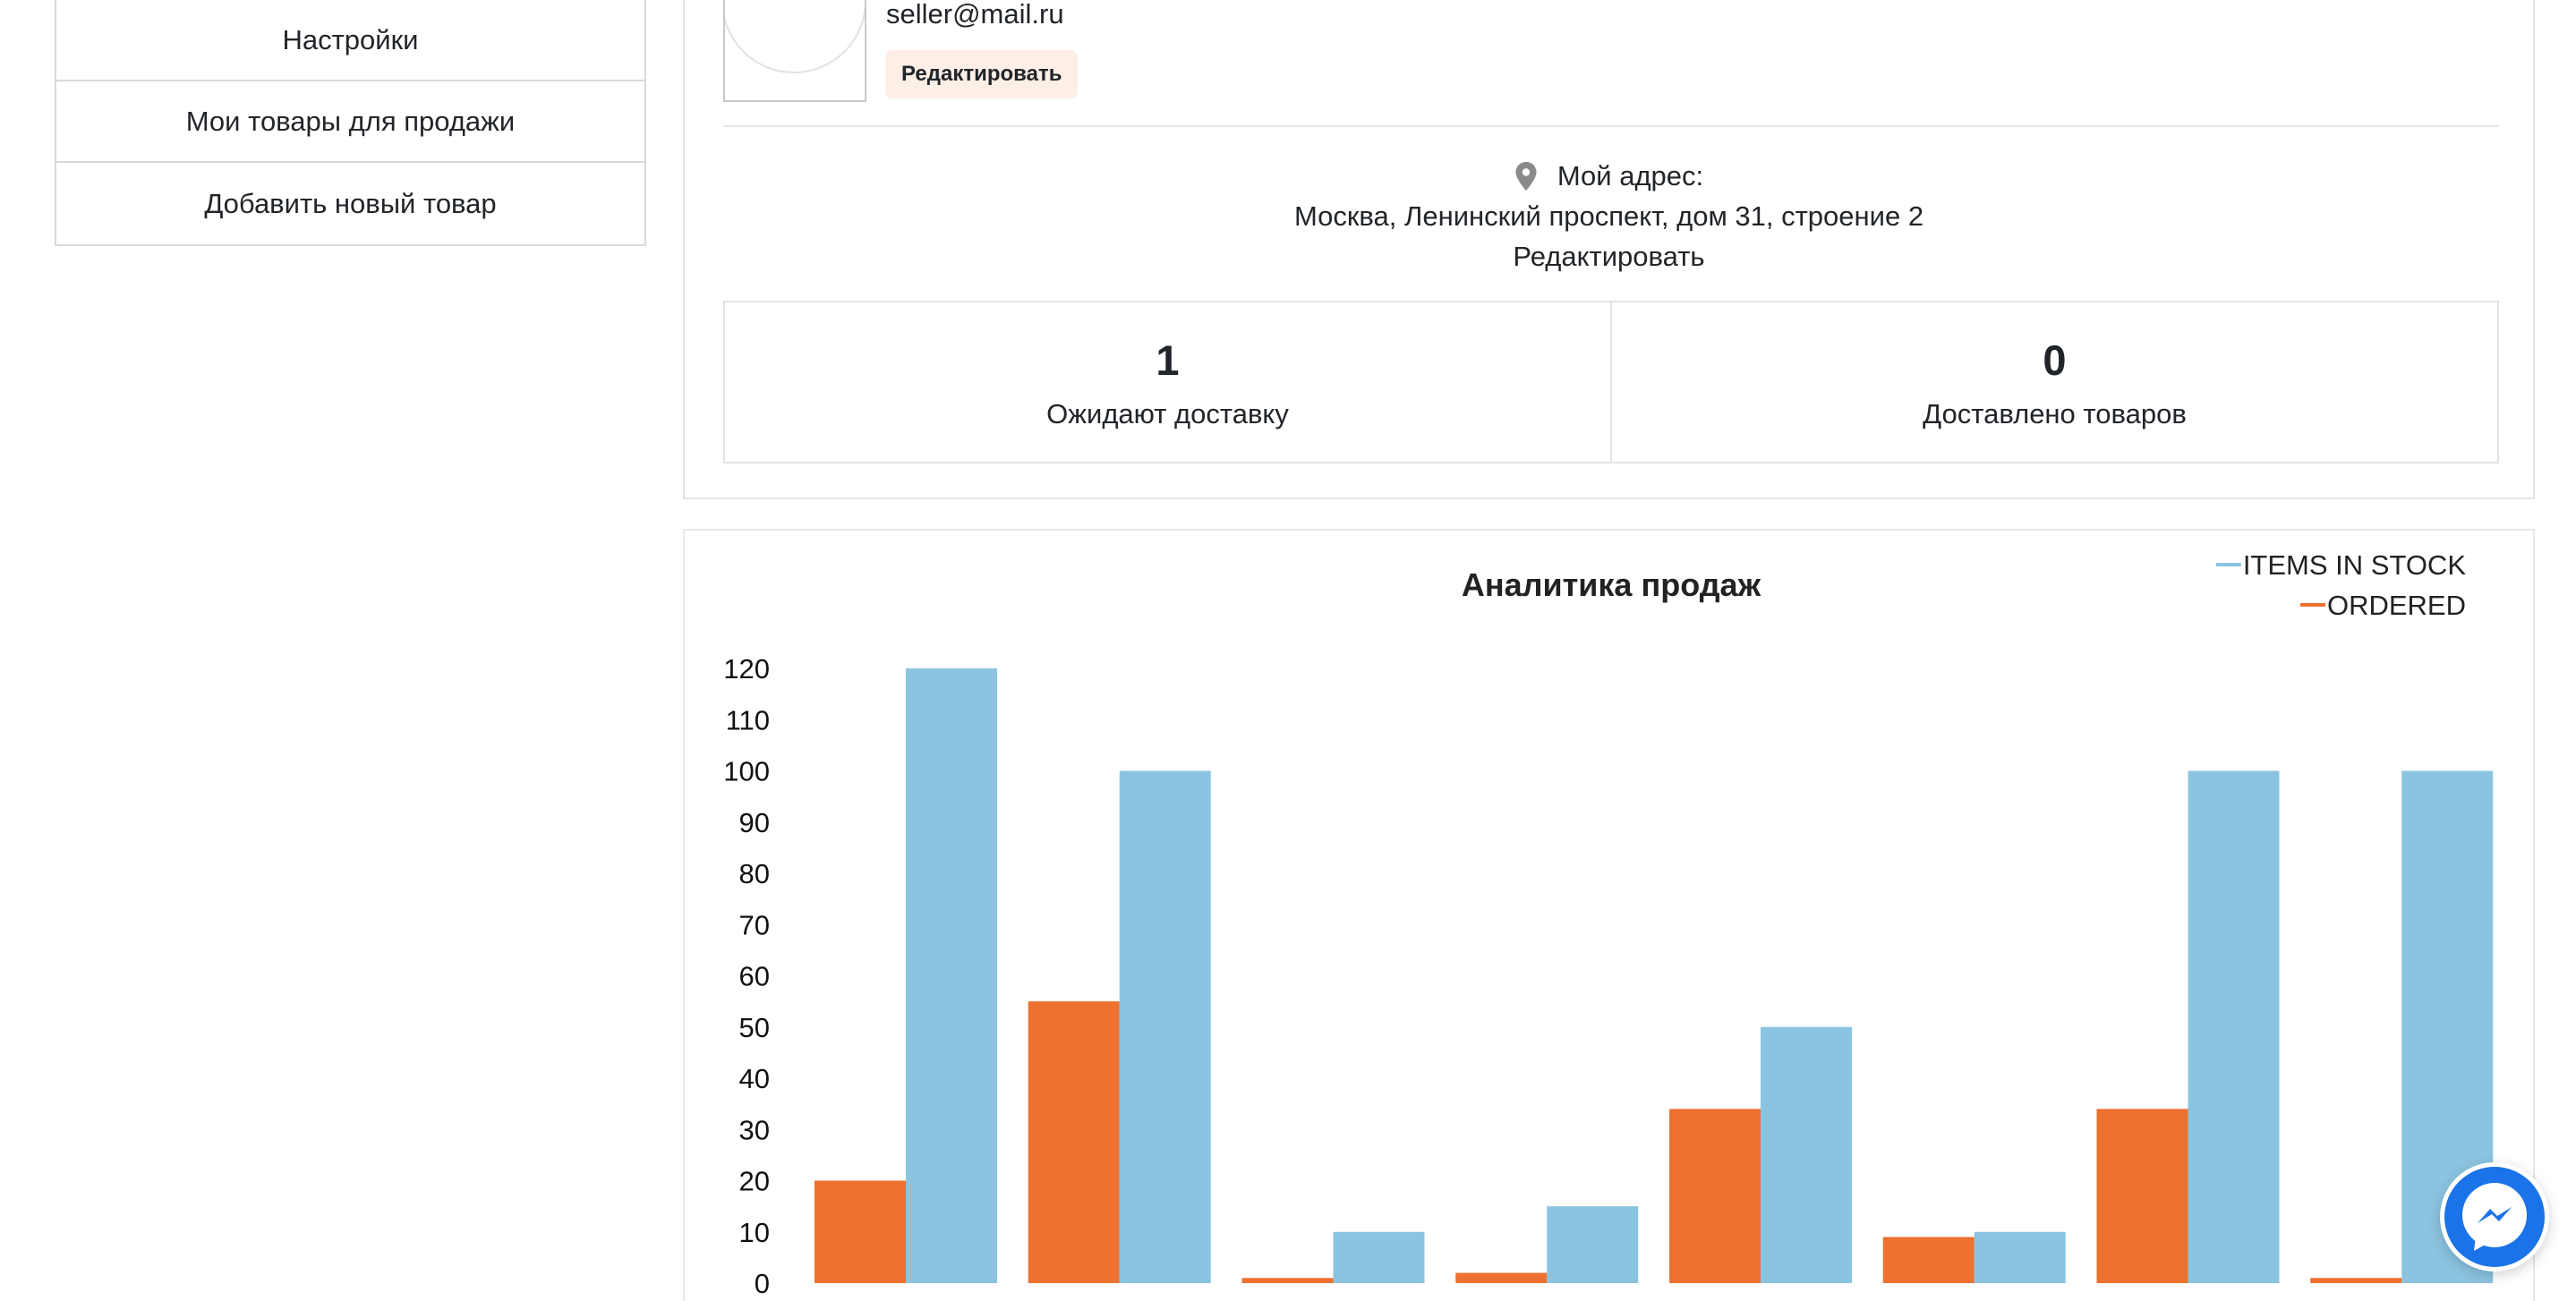 This screenshot has height=1301, width=2576. I want to click on y-tick-label: 110, so click(748, 720).